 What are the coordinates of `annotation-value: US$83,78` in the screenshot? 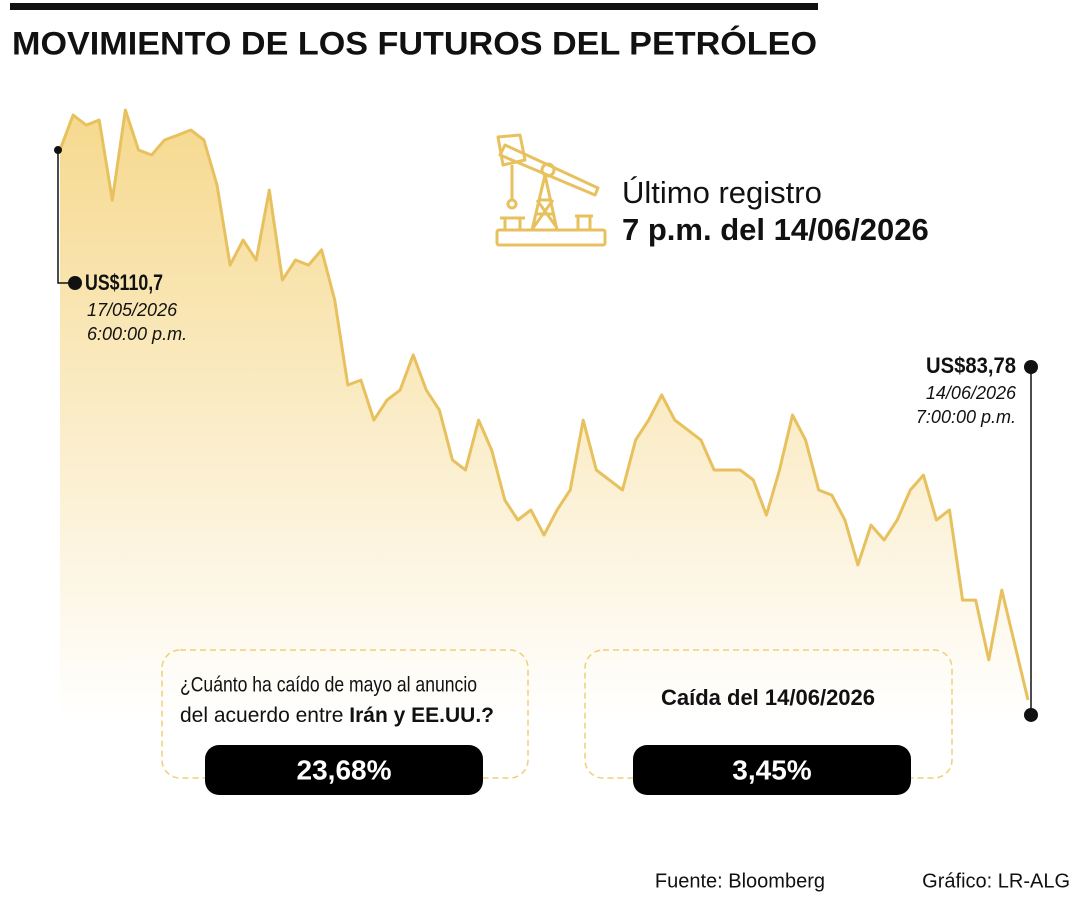 It's located at (971, 365).